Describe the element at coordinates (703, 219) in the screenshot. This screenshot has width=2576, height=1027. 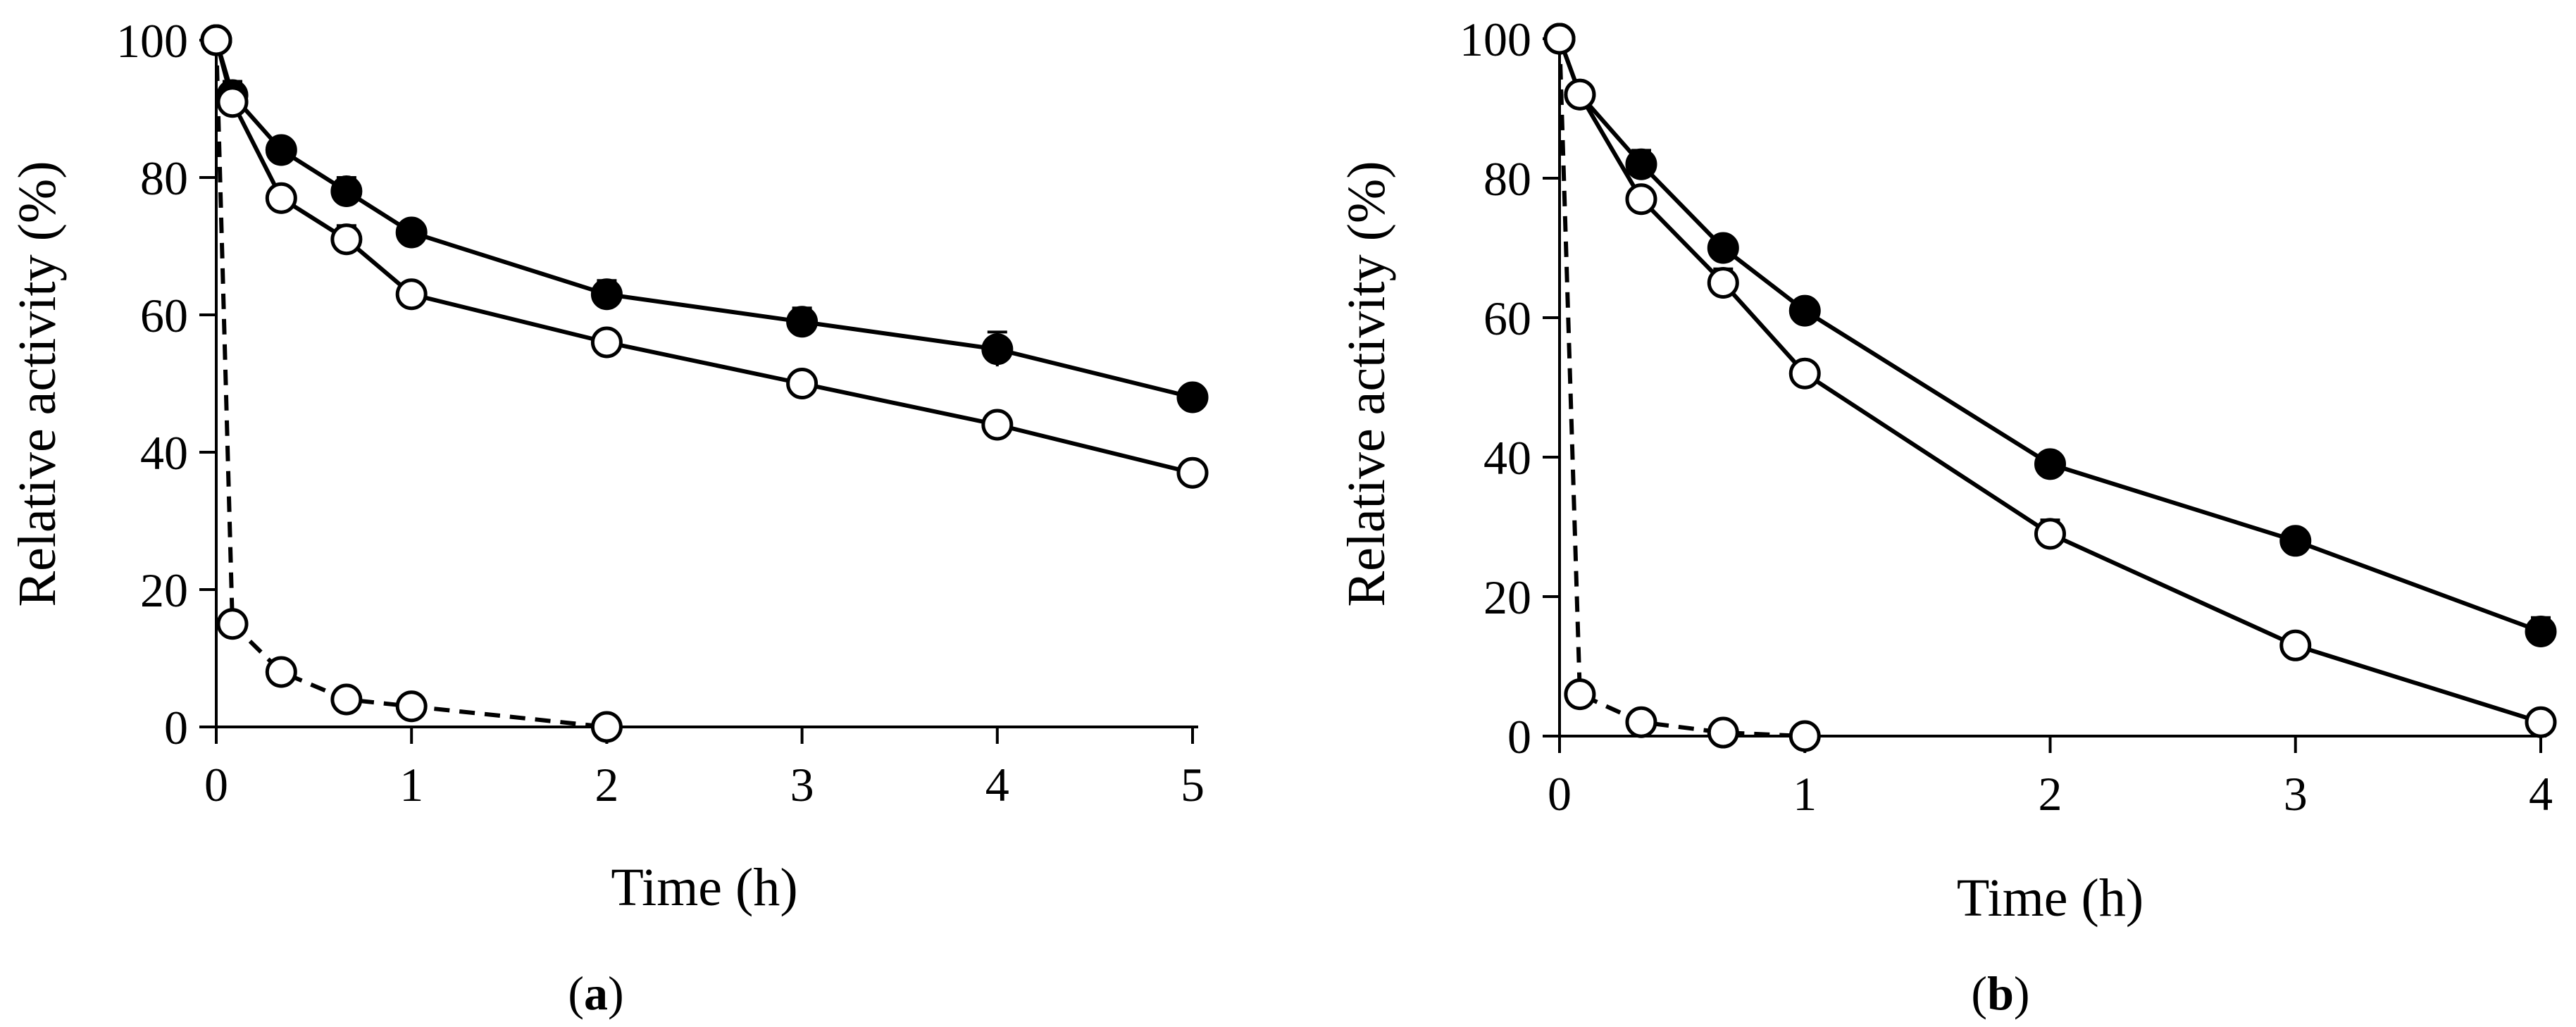
I see `series-1-line` at that location.